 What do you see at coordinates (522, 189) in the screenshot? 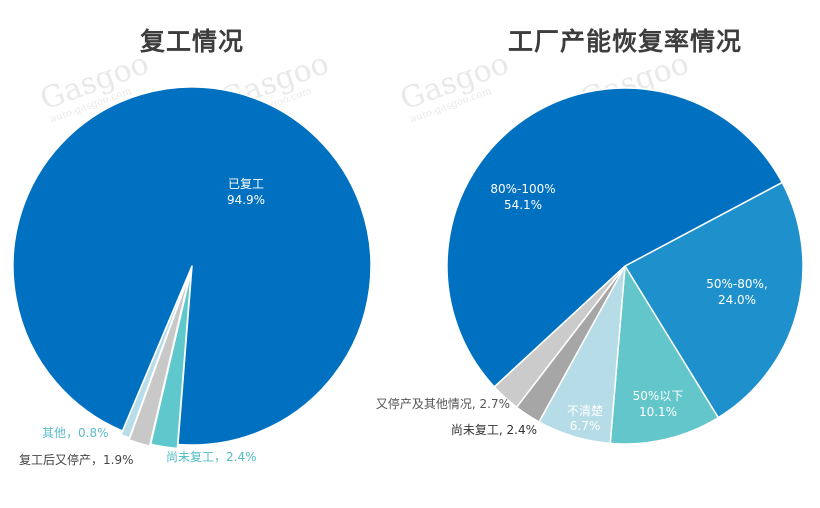
I see `label-80-100-range: 80%-100%` at bounding box center [522, 189].